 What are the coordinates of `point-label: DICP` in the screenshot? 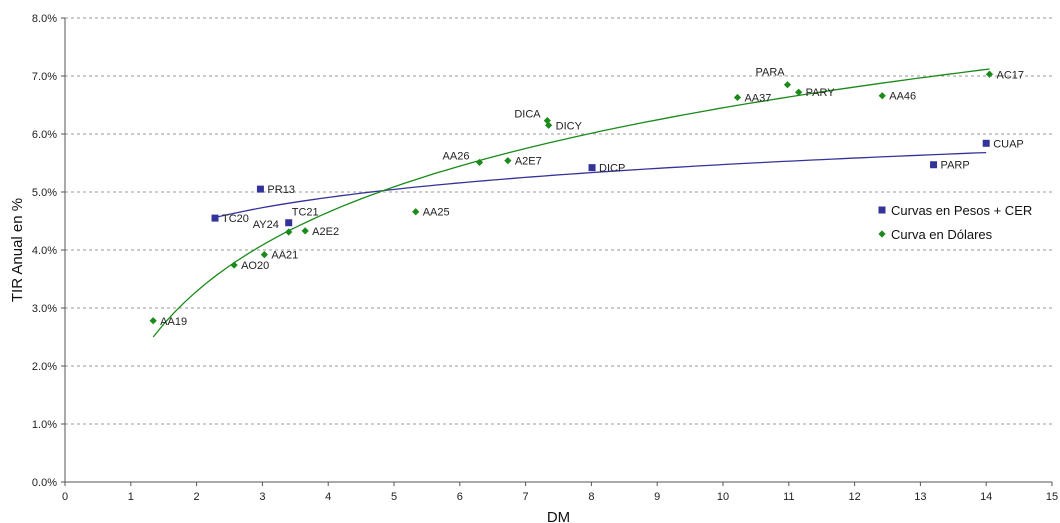 It's located at (612, 169).